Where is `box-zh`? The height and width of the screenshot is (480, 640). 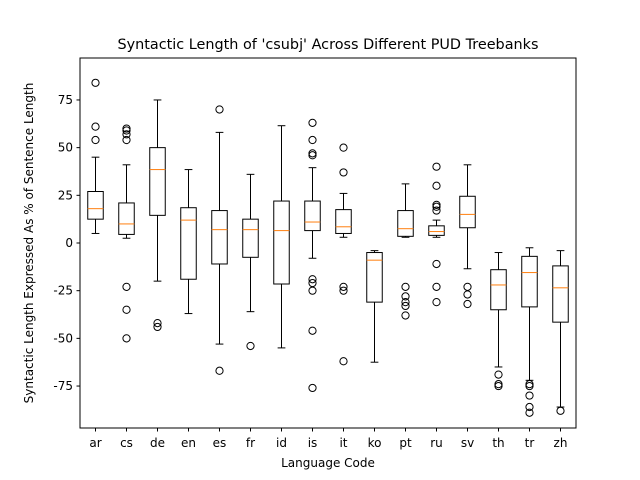 box-zh is located at coordinates (560, 332).